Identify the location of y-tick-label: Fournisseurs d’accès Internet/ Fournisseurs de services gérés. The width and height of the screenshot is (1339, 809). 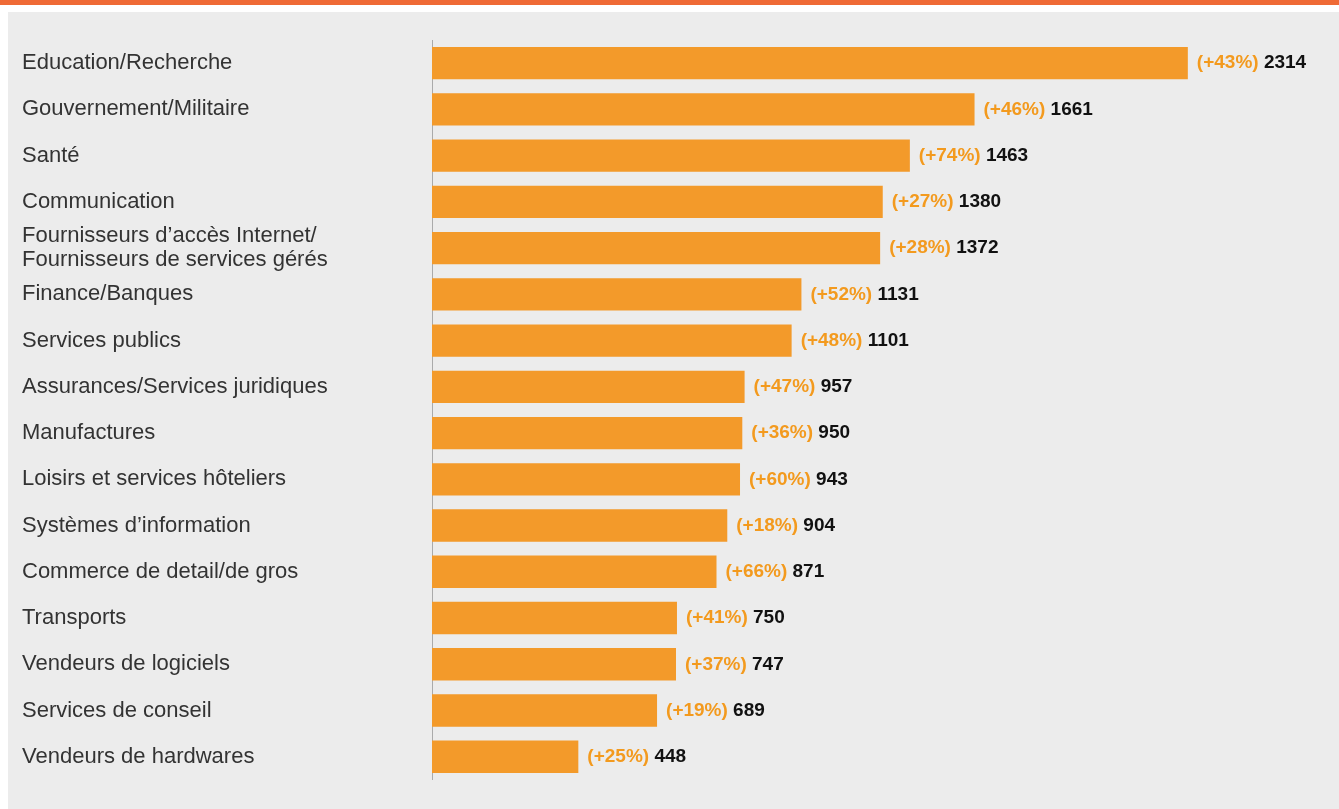
(175, 247).